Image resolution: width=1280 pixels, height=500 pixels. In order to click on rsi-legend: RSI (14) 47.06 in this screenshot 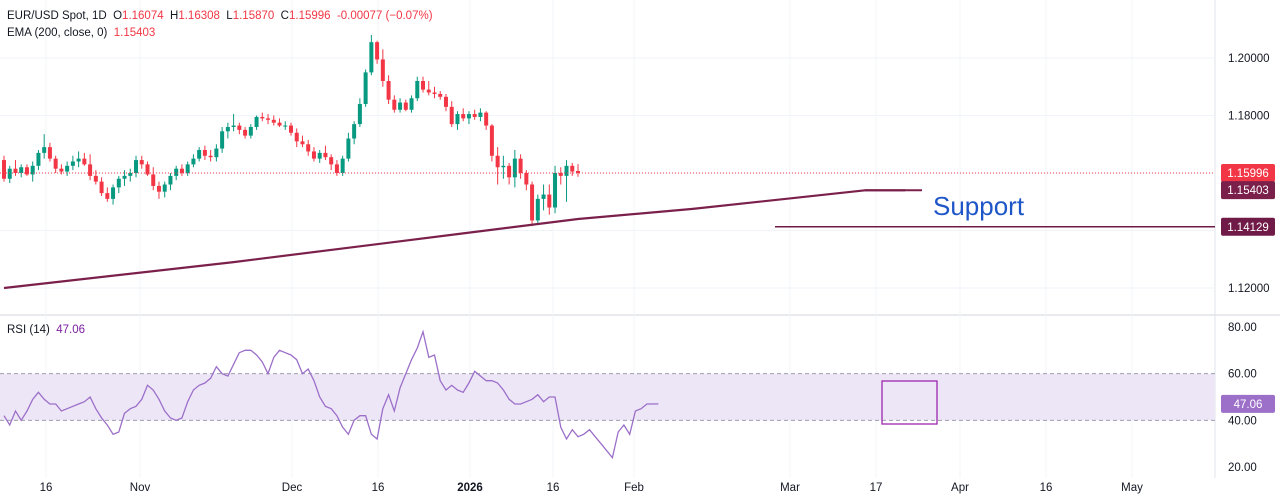, I will do `click(46, 330)`.